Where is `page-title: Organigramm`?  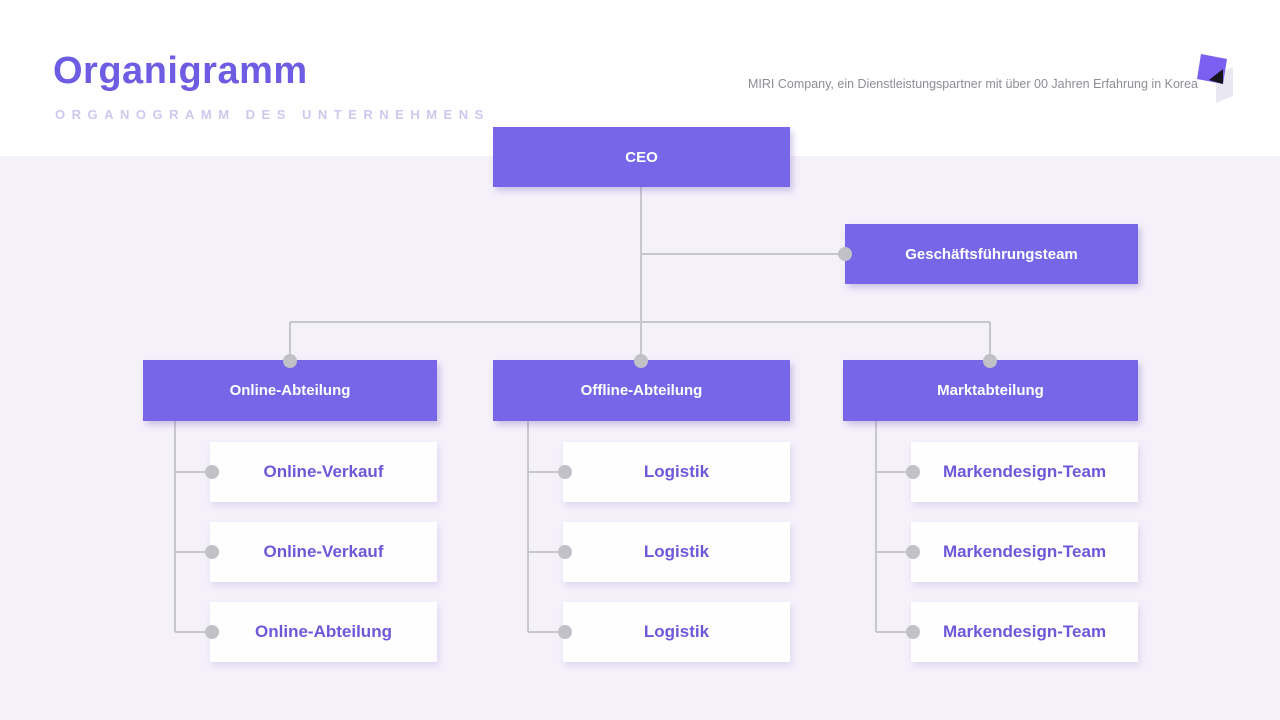
page-title: Organigramm is located at coordinates (180, 71).